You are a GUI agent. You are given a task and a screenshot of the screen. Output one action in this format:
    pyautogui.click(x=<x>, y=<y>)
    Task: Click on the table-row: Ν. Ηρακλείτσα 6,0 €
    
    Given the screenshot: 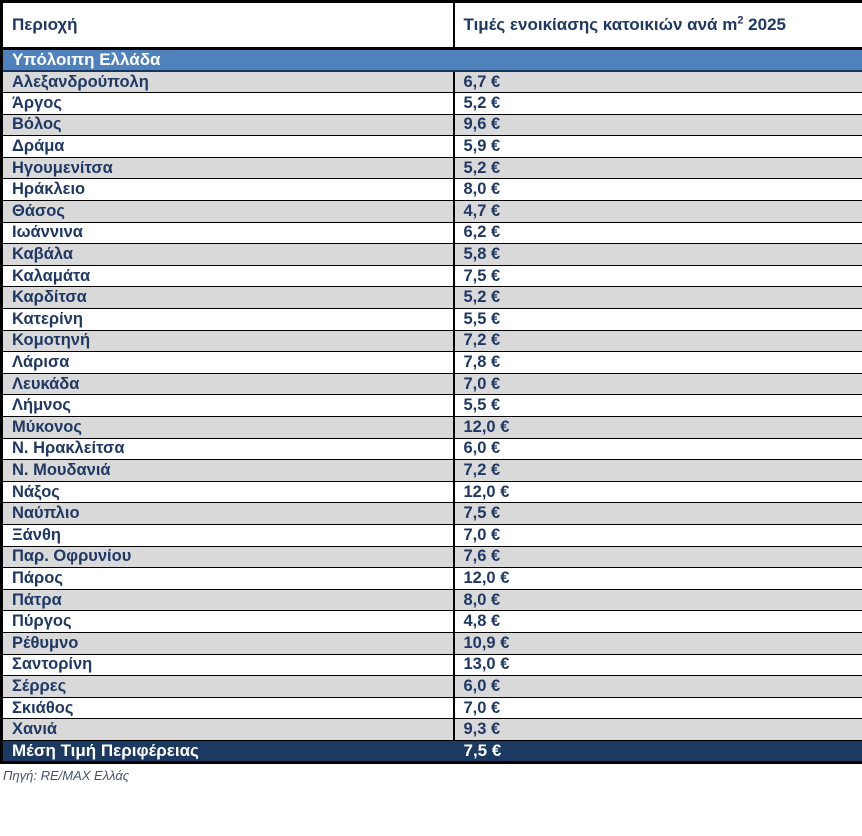 What is the action you would take?
    pyautogui.click(x=431, y=449)
    